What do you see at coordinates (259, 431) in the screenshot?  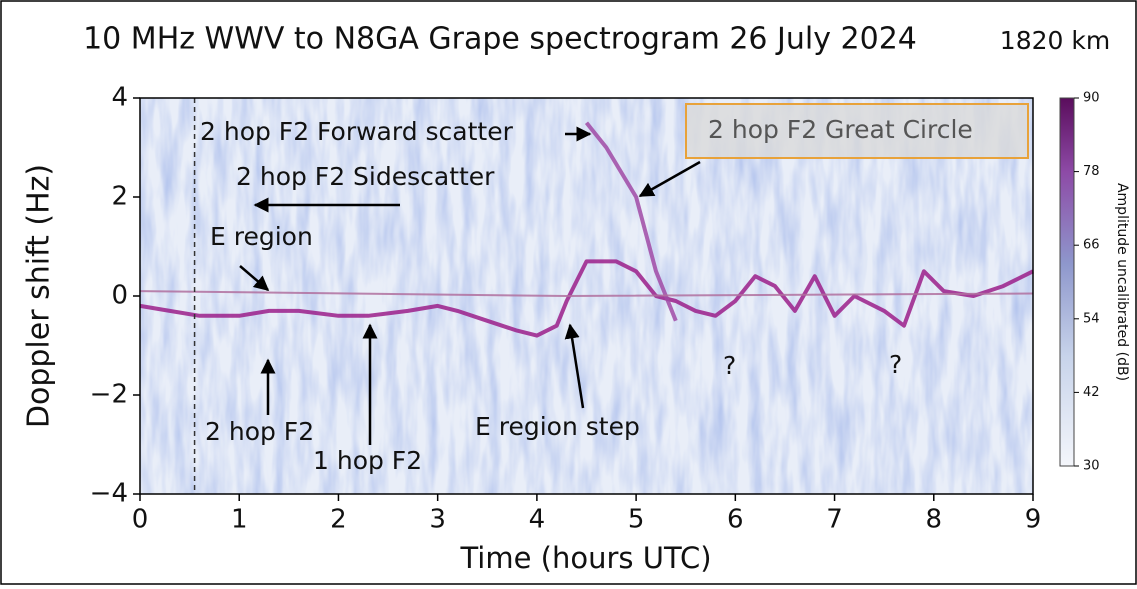 I see `annotation: 2 hop F2` at bounding box center [259, 431].